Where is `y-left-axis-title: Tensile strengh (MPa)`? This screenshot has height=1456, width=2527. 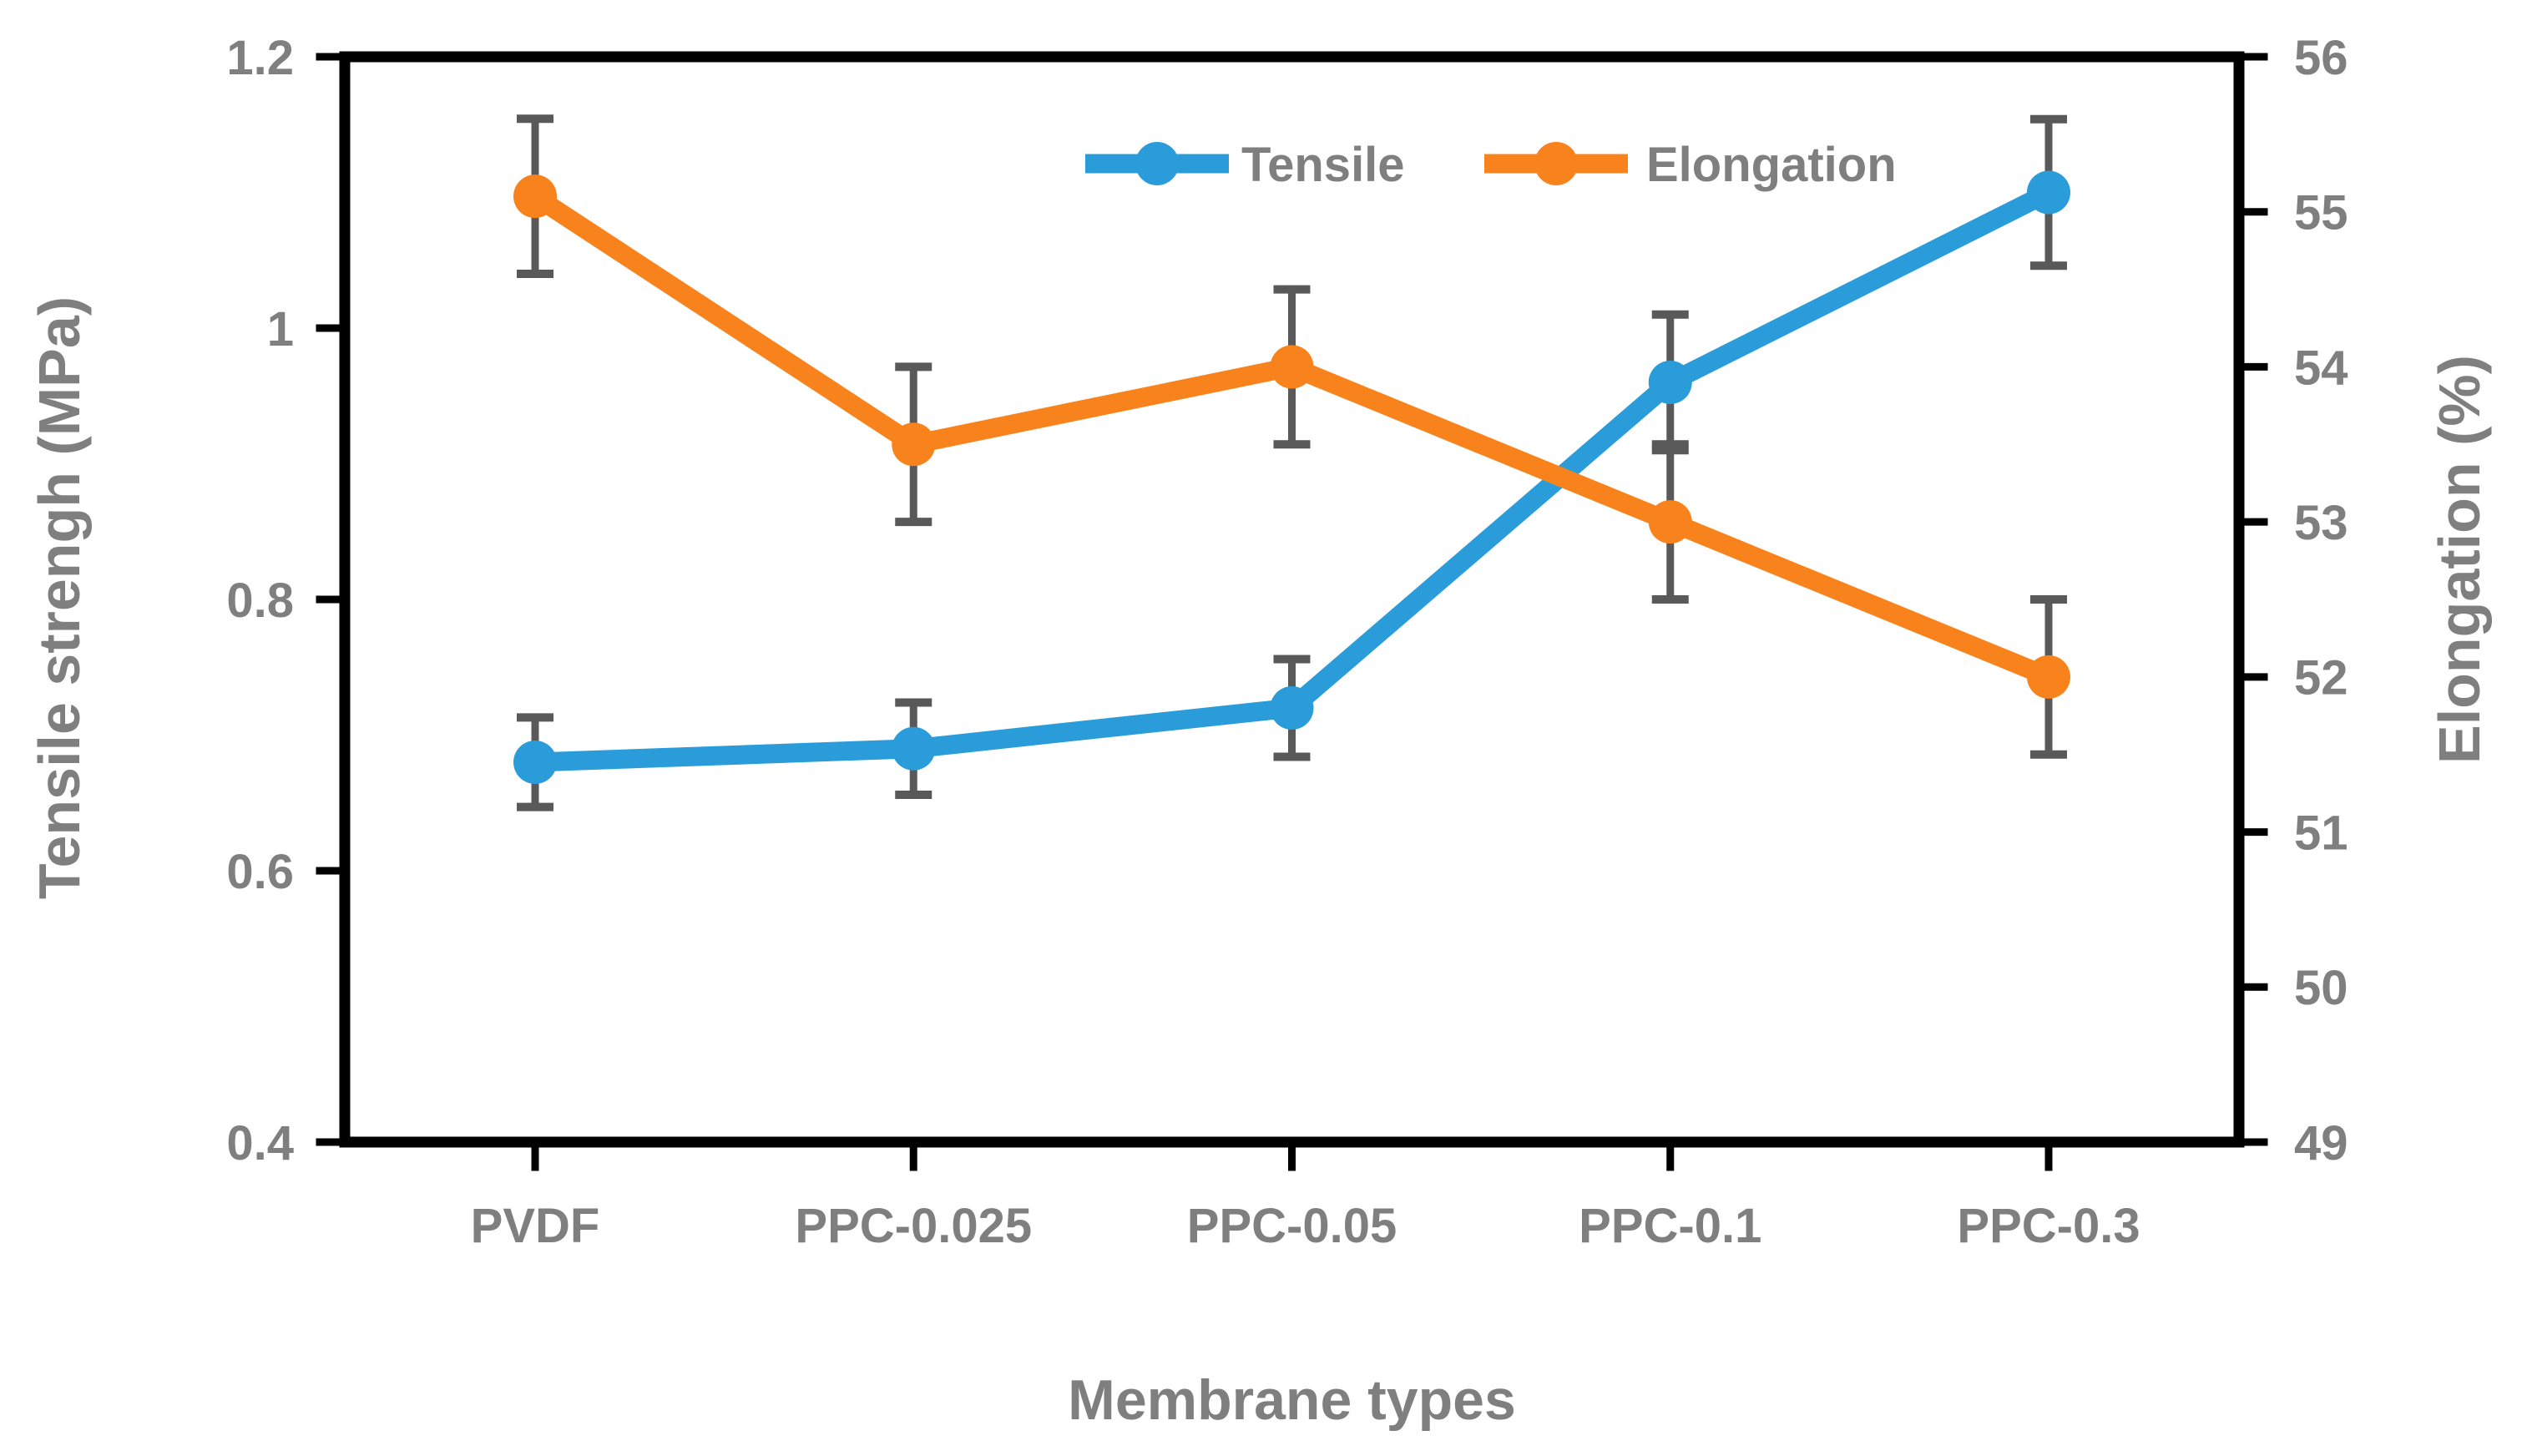 y-left-axis-title: Tensile strengh (MPa) is located at coordinates (59, 597).